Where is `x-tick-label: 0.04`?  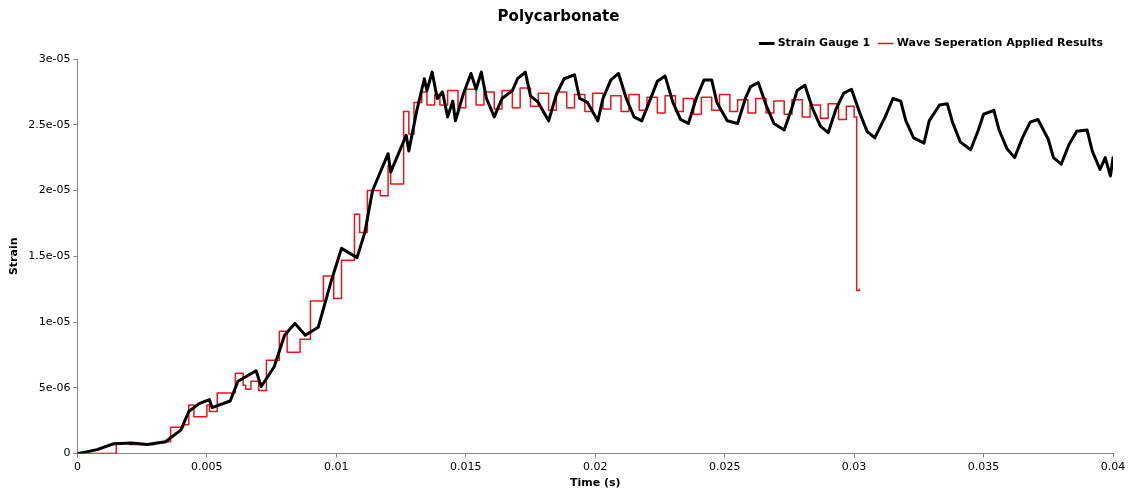
x-tick-label: 0.04 is located at coordinates (1113, 467).